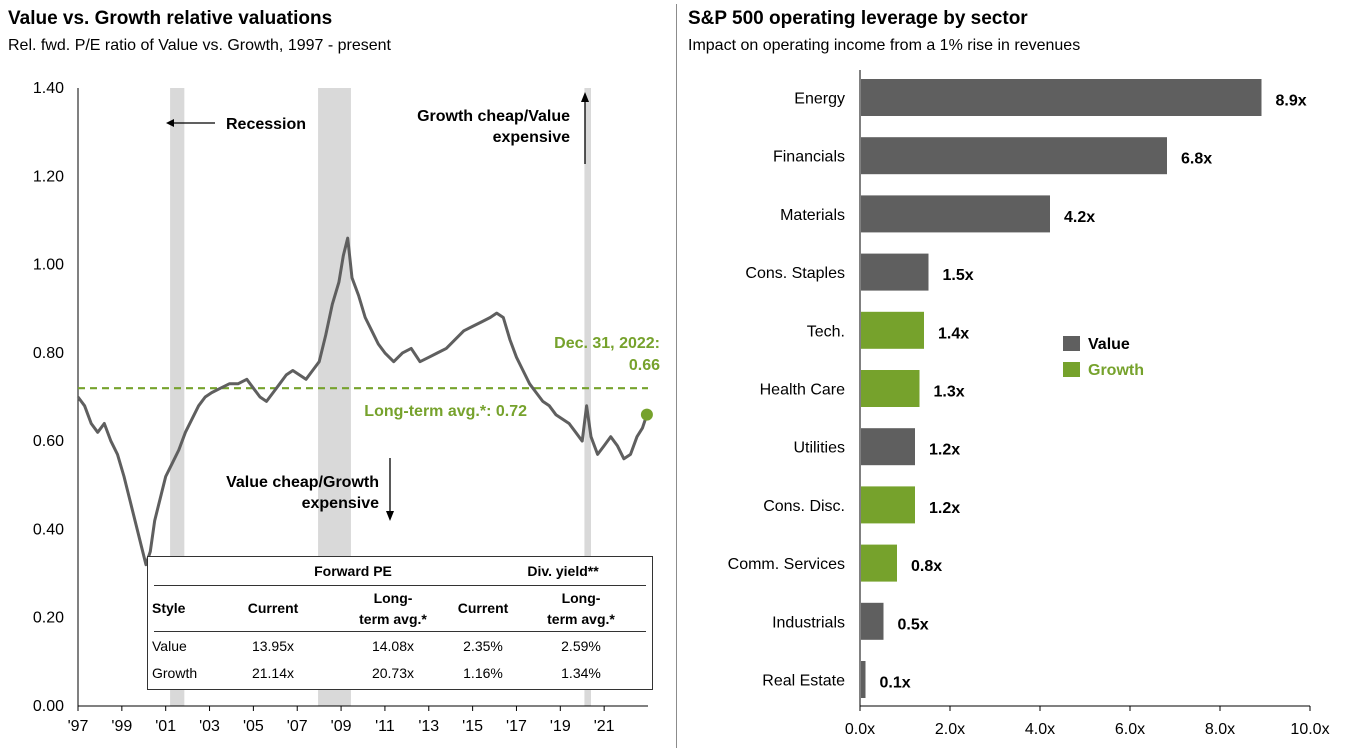 Image resolution: width=1354 pixels, height=753 pixels. What do you see at coordinates (353, 571) in the screenshot?
I see `forward-pe-header: Forward PE` at bounding box center [353, 571].